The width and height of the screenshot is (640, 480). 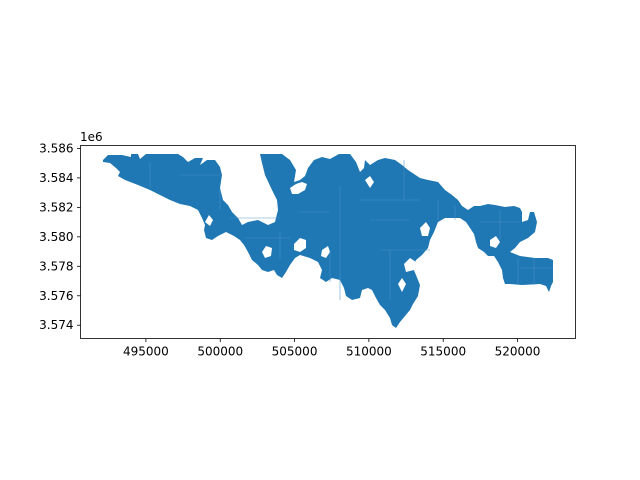 What do you see at coordinates (56, 207) in the screenshot?
I see `y-tick-label: 3.582` at bounding box center [56, 207].